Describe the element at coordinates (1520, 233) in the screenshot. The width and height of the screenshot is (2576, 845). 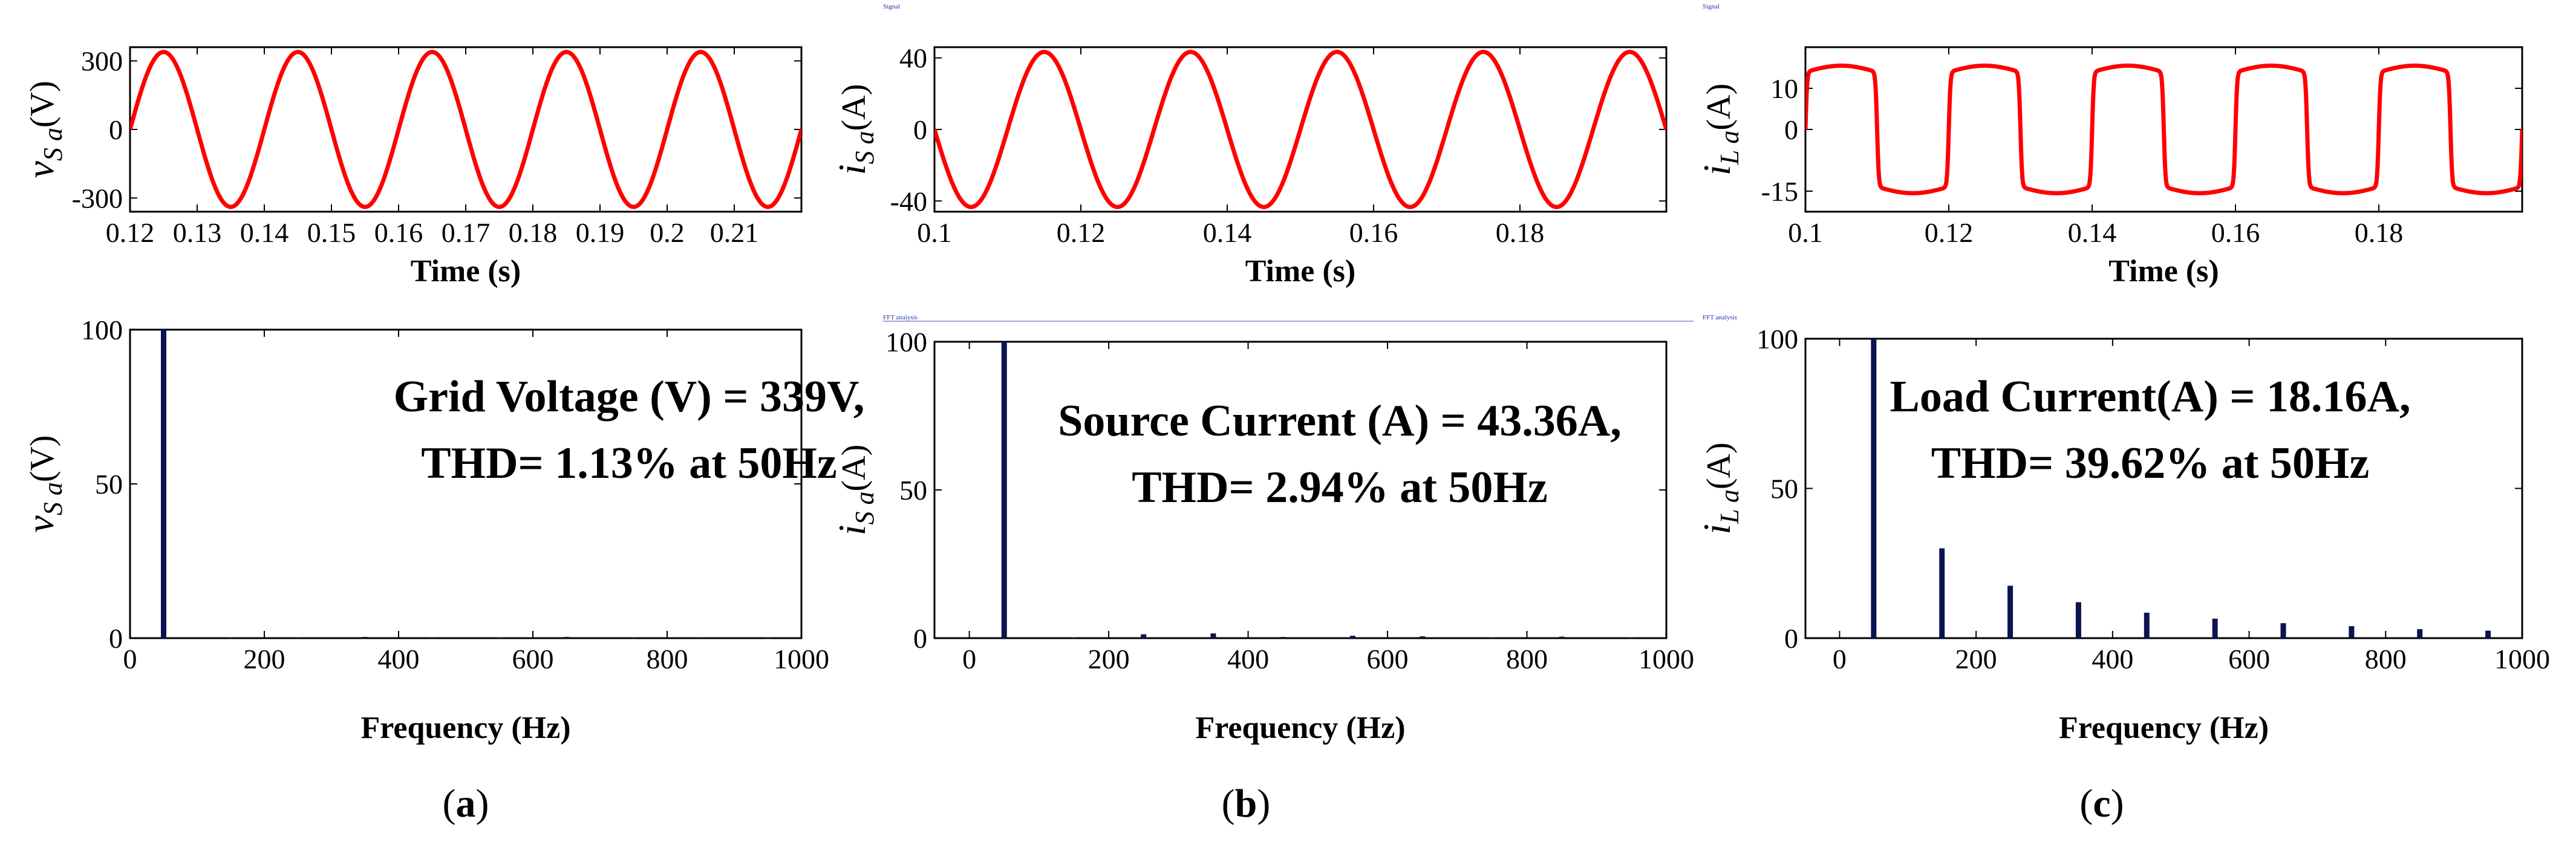
I see `x-tick-label: 0.18` at that location.